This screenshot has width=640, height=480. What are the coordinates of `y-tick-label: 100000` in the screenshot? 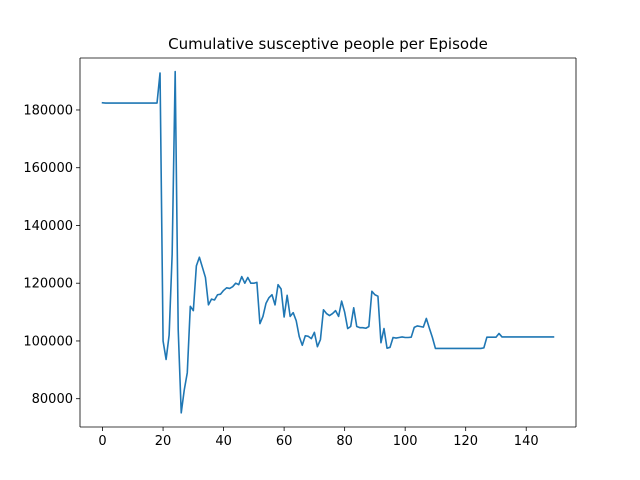 It's located at (48, 341).